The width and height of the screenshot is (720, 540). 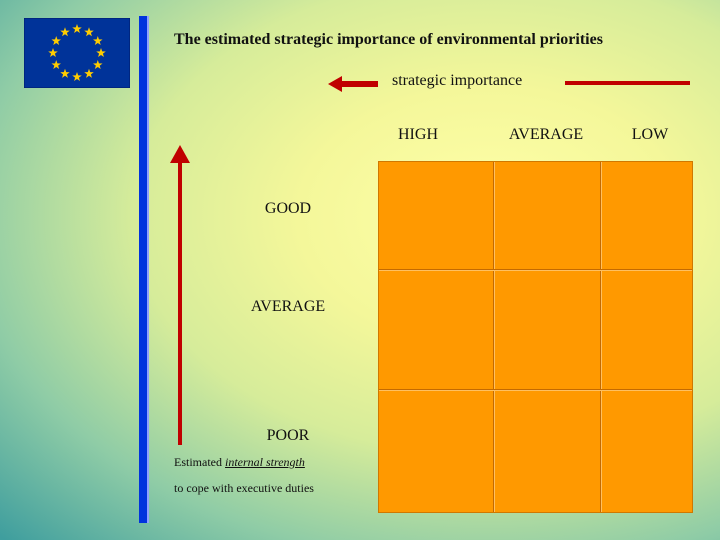 What do you see at coordinates (535, 389) in the screenshot?
I see `matrix-divider-h2` at bounding box center [535, 389].